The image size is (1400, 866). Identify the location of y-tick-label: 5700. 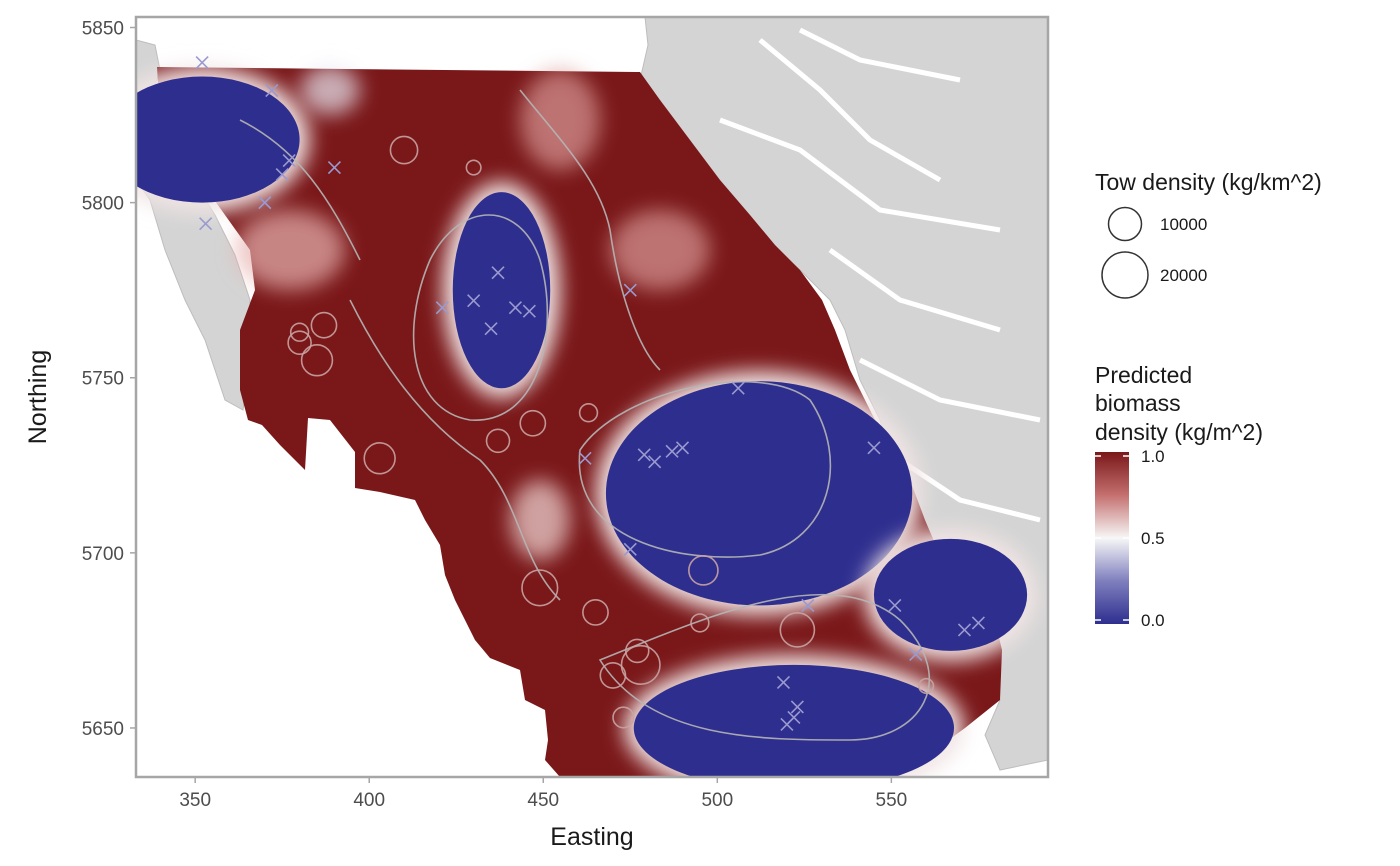
(103, 554).